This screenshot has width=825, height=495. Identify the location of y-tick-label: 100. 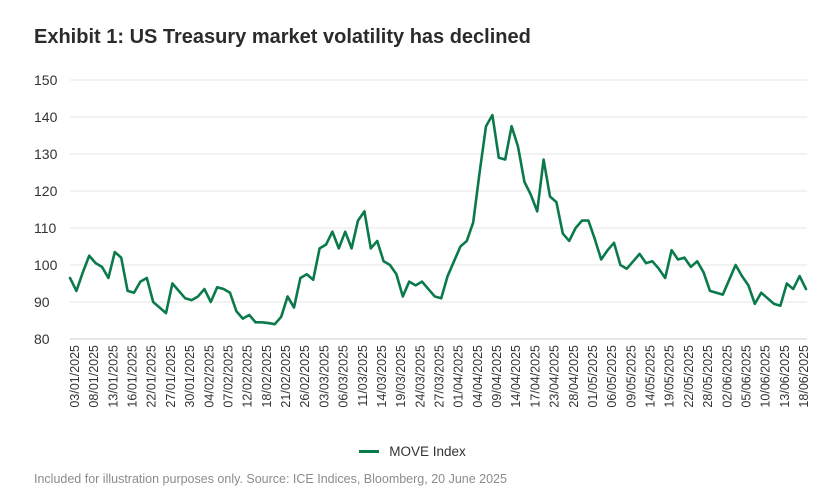
(46, 265).